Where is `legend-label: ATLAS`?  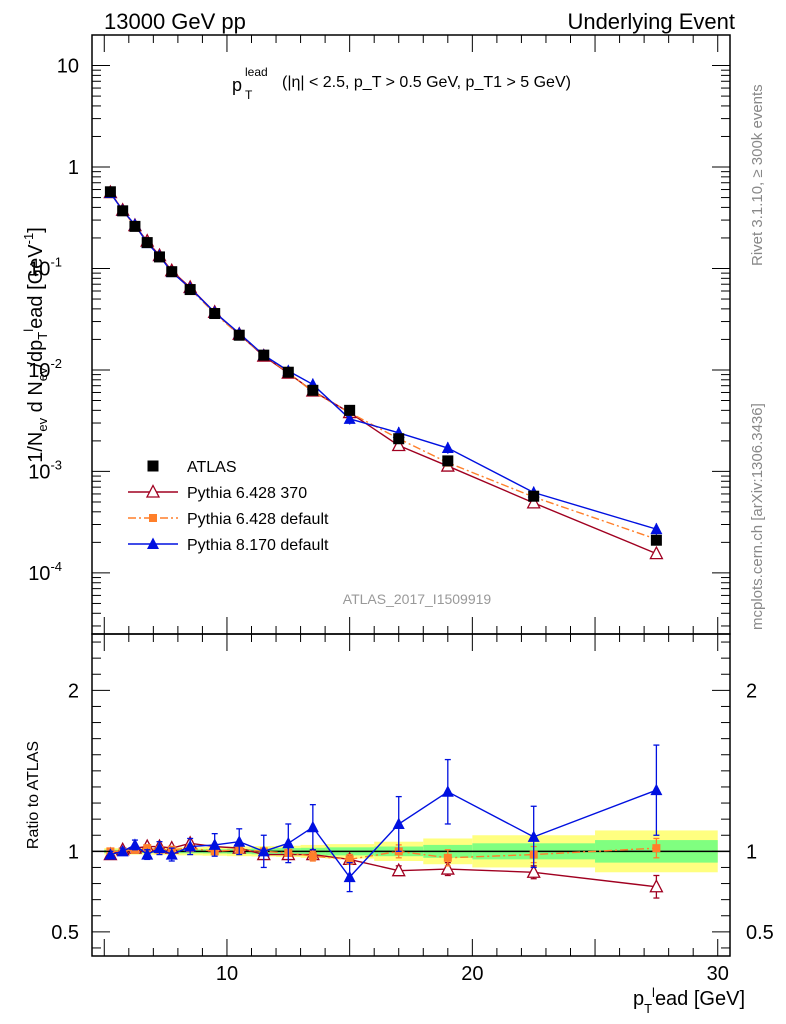 legend-label: ATLAS is located at coordinates (212, 467).